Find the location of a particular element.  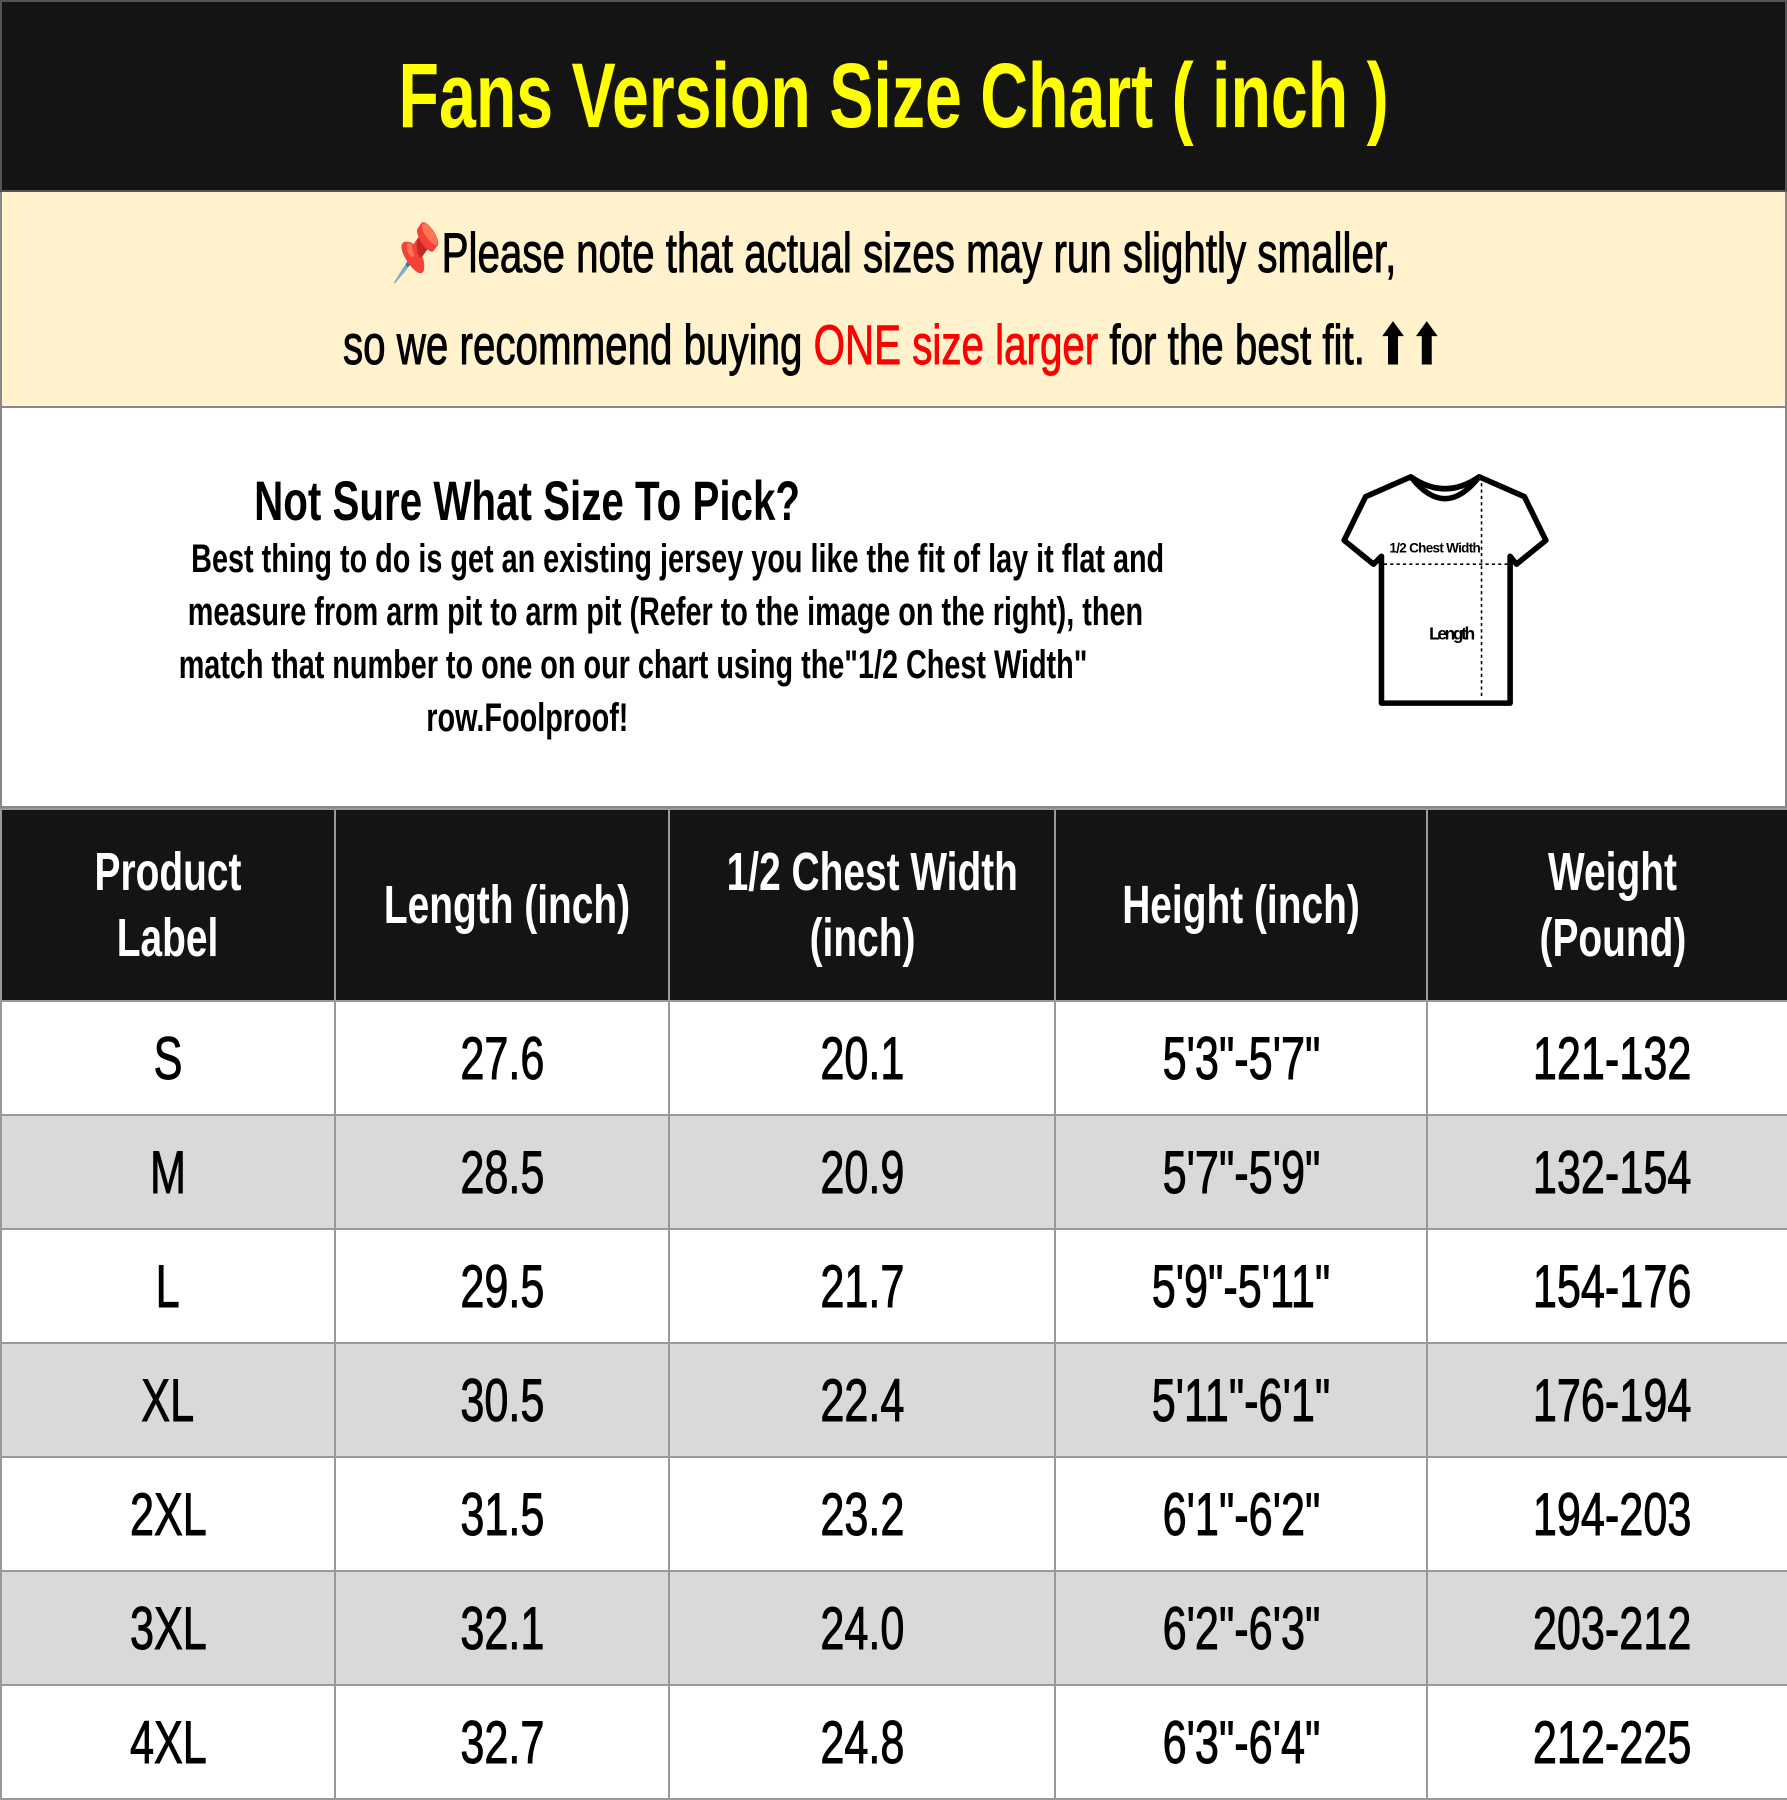

cell-value: 2XL is located at coordinates (168, 1514).